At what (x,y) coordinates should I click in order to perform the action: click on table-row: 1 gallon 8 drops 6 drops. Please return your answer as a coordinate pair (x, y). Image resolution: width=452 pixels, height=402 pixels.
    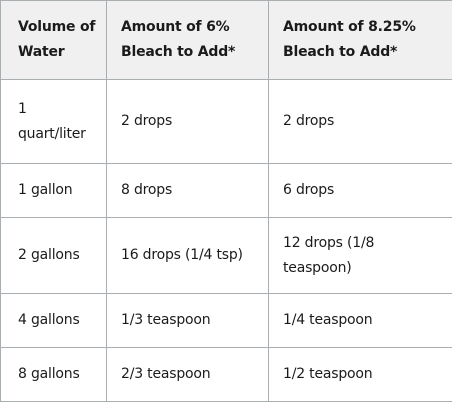
    Looking at the image, I should click on (226, 190).